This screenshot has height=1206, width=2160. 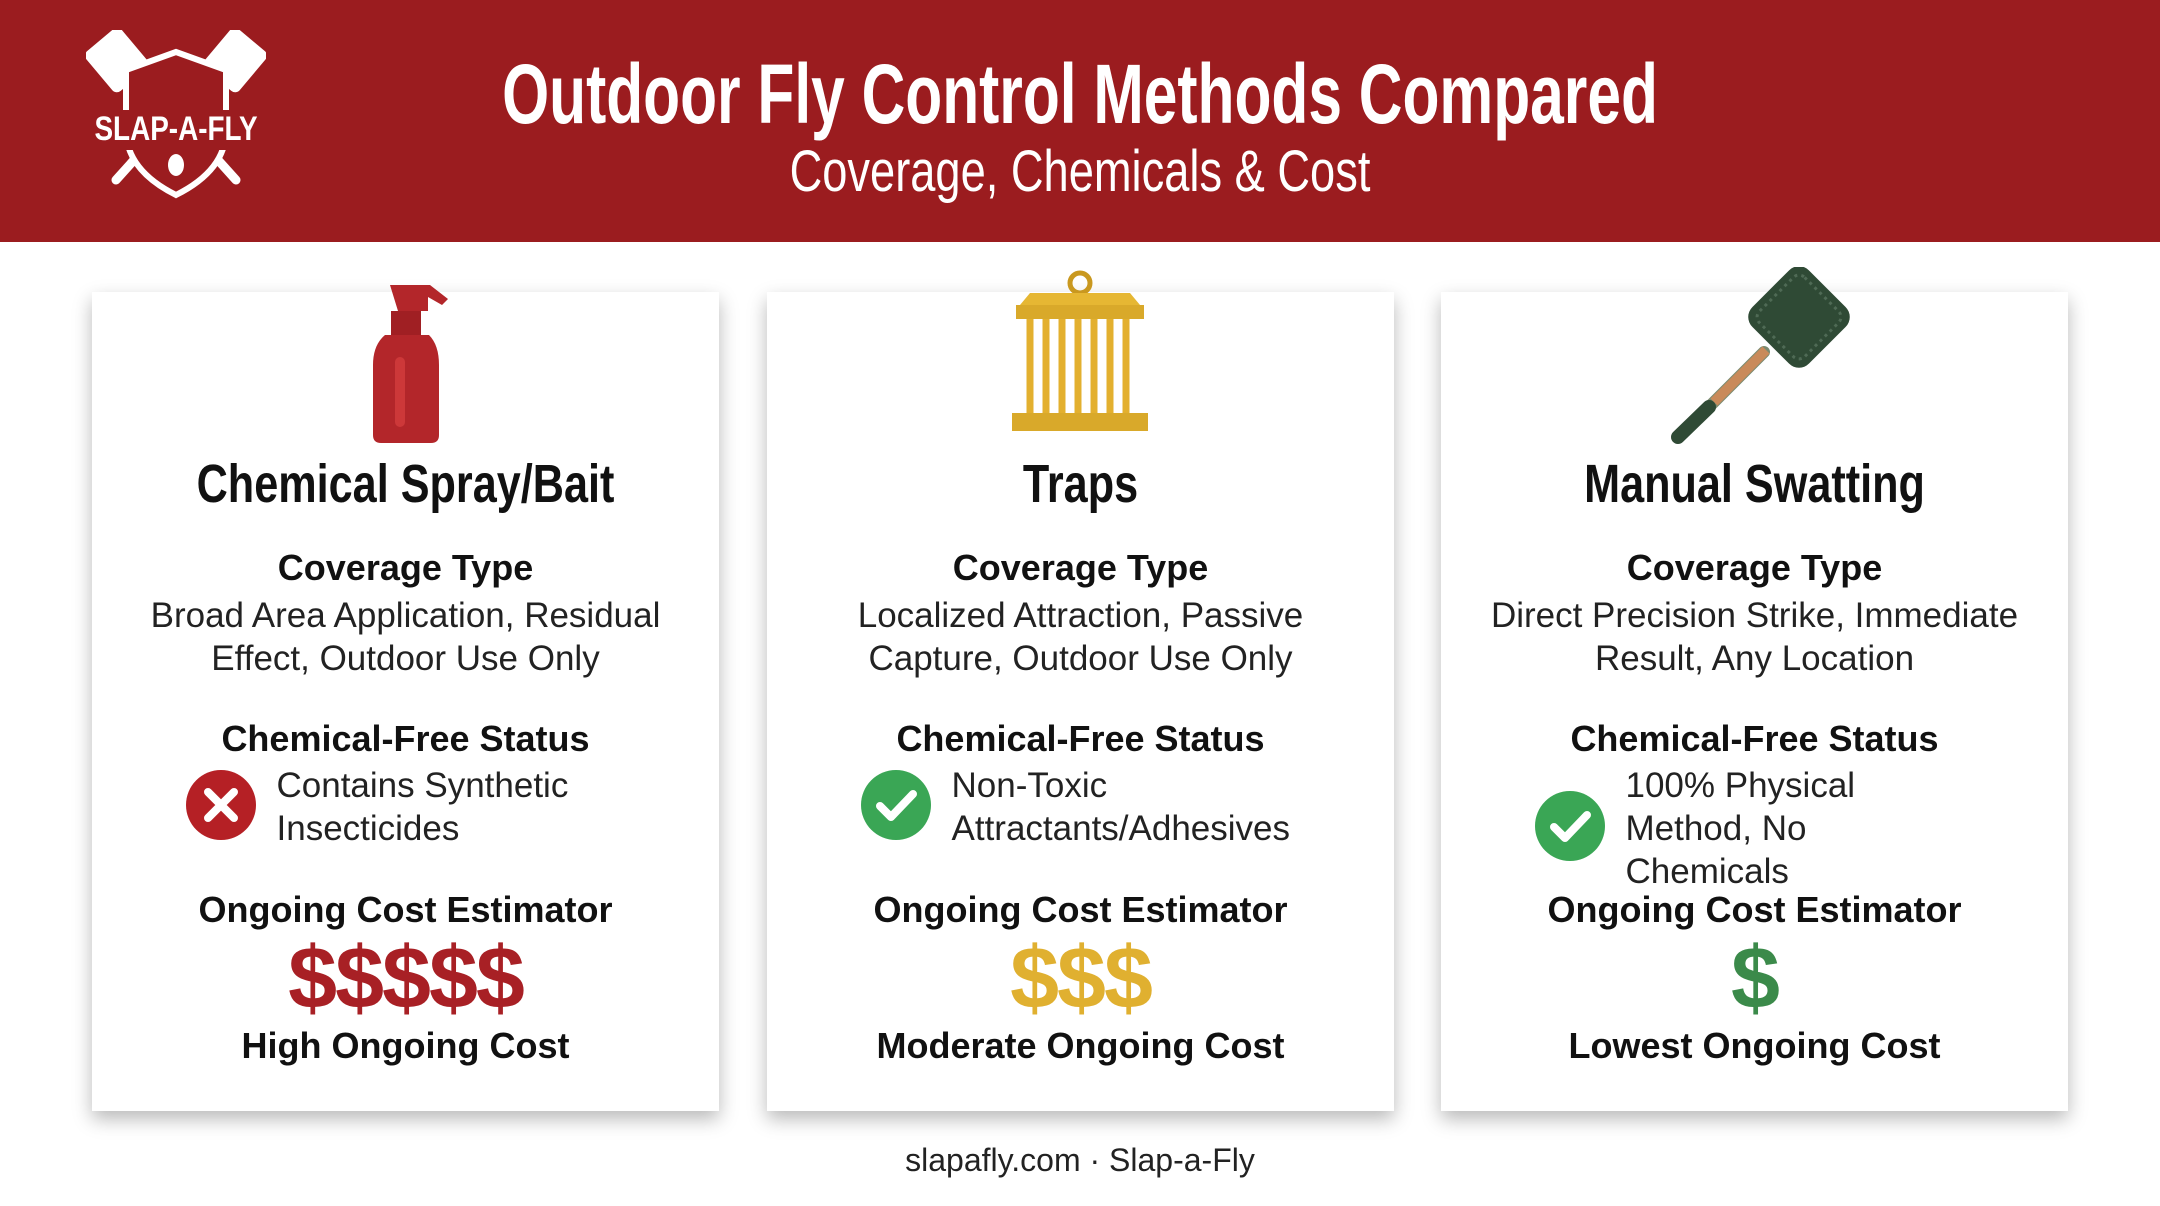 What do you see at coordinates (422, 807) in the screenshot?
I see `status-text: Contains Synthetic Insecticides` at bounding box center [422, 807].